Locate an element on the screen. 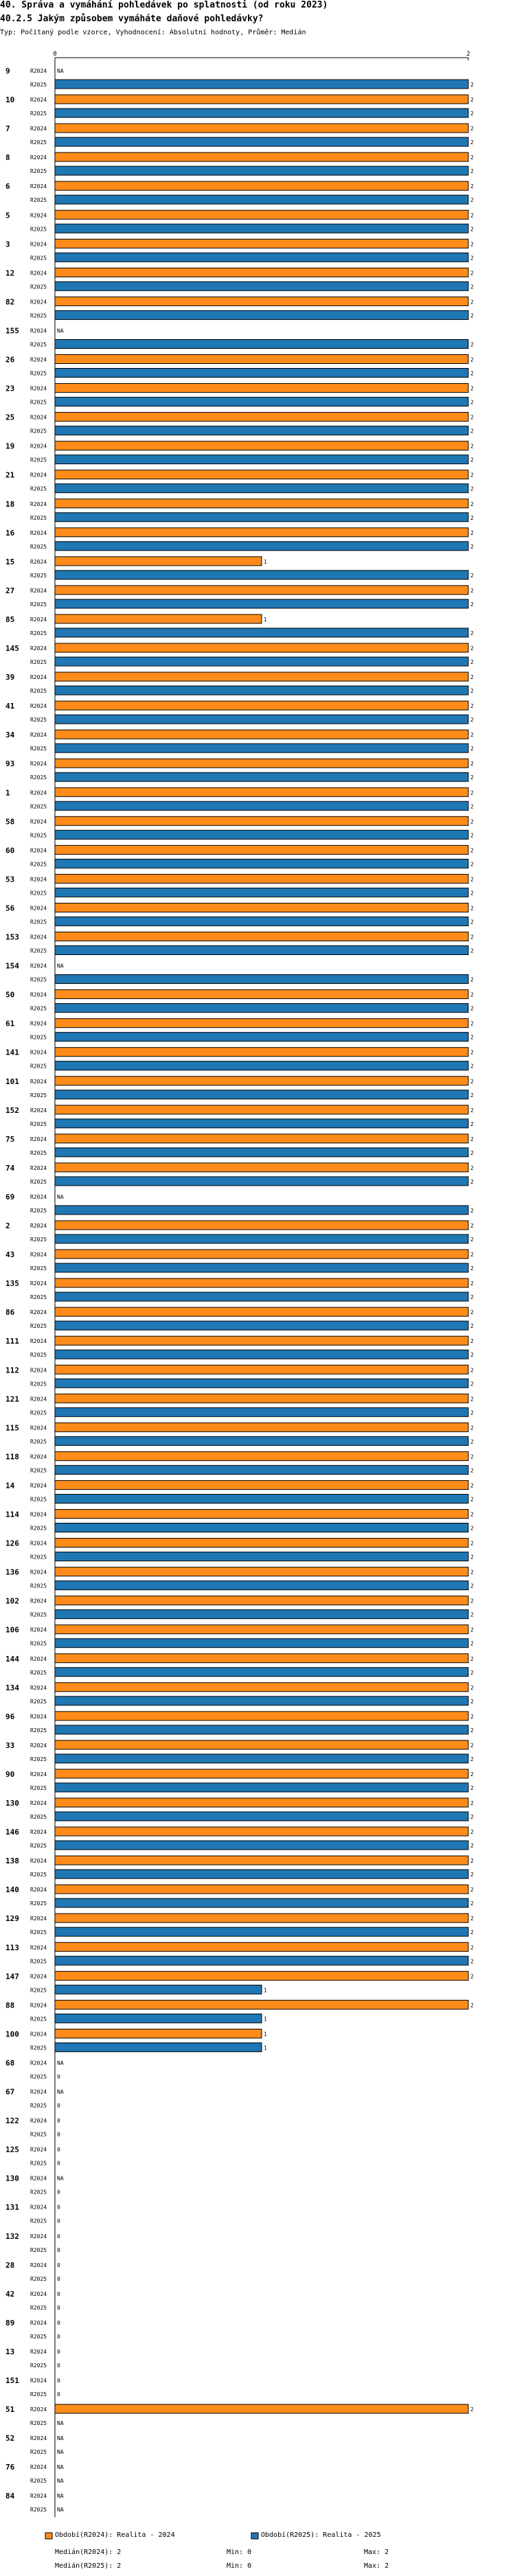  category-label: 130 is located at coordinates (12, 2178).